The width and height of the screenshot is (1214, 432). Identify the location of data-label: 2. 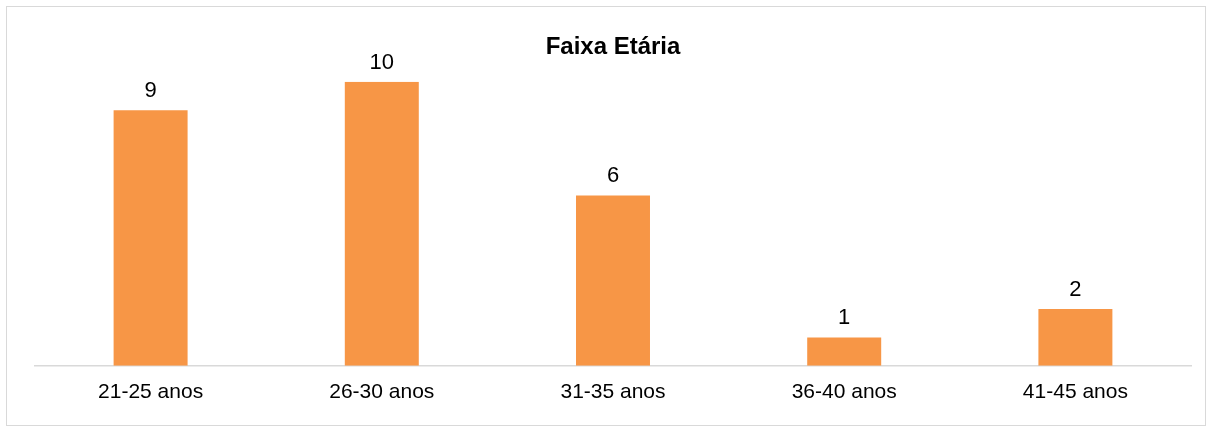
(1075, 289).